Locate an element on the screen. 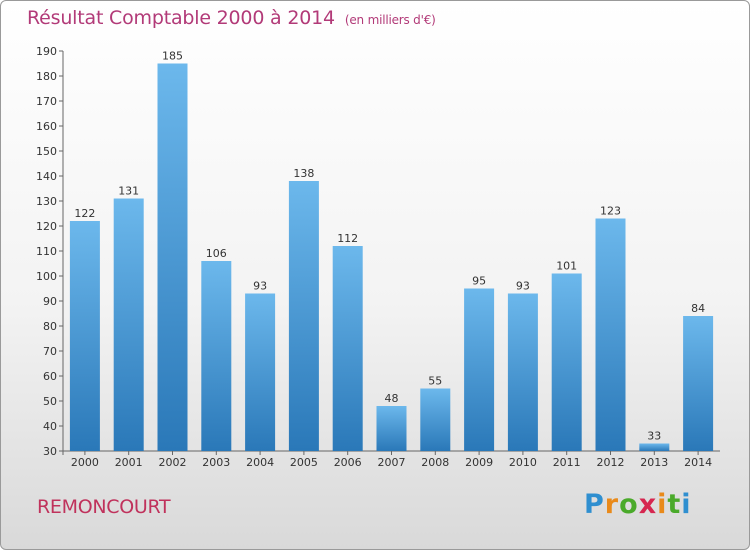 The height and width of the screenshot is (550, 750). unit-label: (en milliers d'€) is located at coordinates (390, 20).